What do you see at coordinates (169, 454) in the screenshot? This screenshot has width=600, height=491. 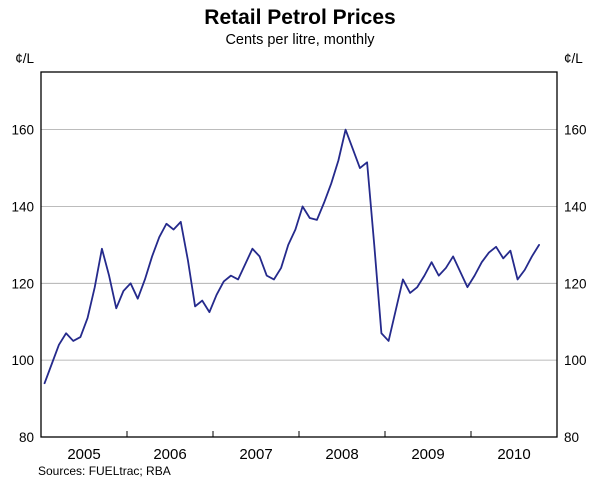 I see `x-axis-year-label: 2006` at bounding box center [169, 454].